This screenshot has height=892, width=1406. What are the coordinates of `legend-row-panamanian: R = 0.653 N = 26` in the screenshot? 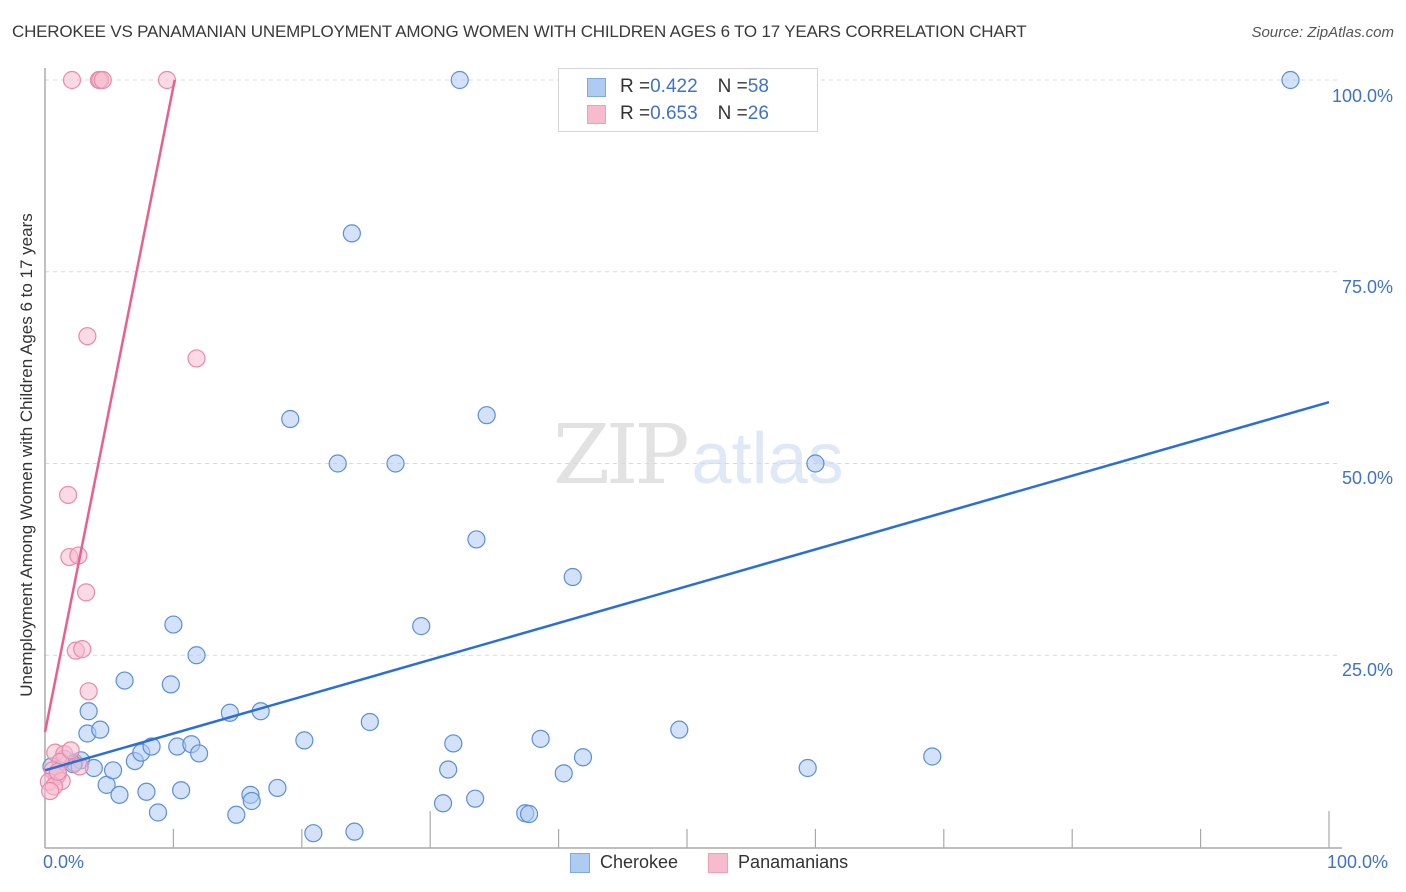 It's located at (678, 114).